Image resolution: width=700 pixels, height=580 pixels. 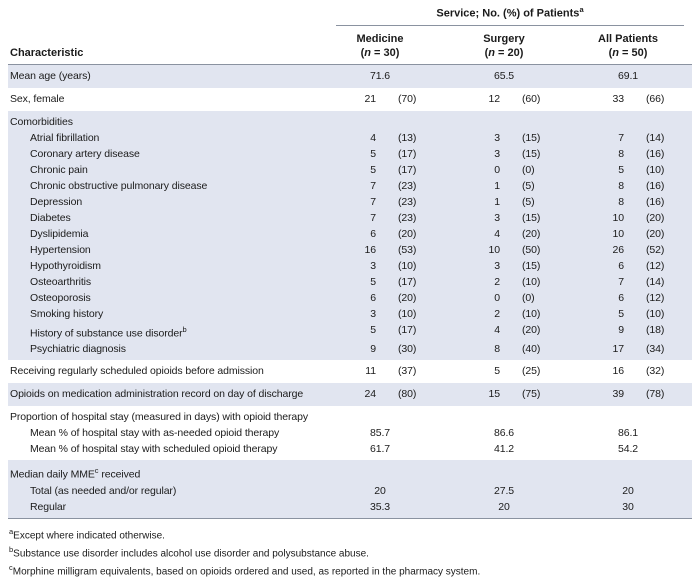 What do you see at coordinates (494, 394) in the screenshot?
I see `cell-surgery-n: 15` at bounding box center [494, 394].